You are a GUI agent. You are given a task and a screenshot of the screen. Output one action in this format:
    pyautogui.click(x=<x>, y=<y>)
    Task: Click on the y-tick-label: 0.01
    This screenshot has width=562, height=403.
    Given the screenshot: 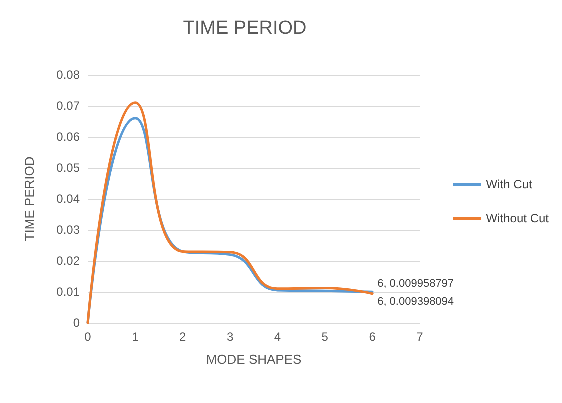 What is the action you would take?
    pyautogui.click(x=68, y=292)
    